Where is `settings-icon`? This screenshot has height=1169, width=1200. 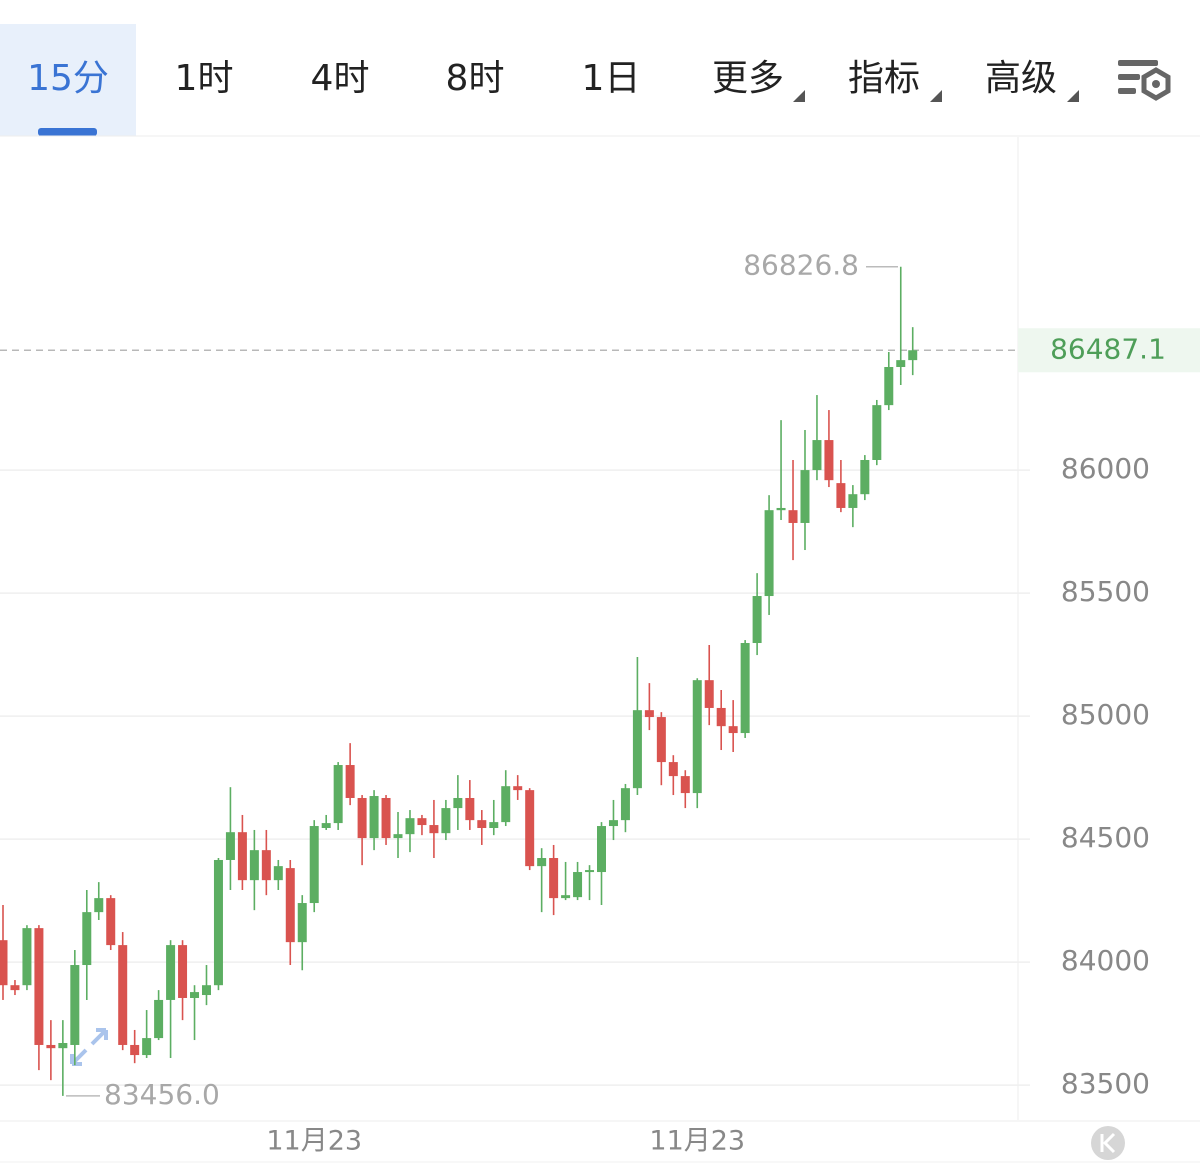
settings-icon is located at coordinates (1144, 80).